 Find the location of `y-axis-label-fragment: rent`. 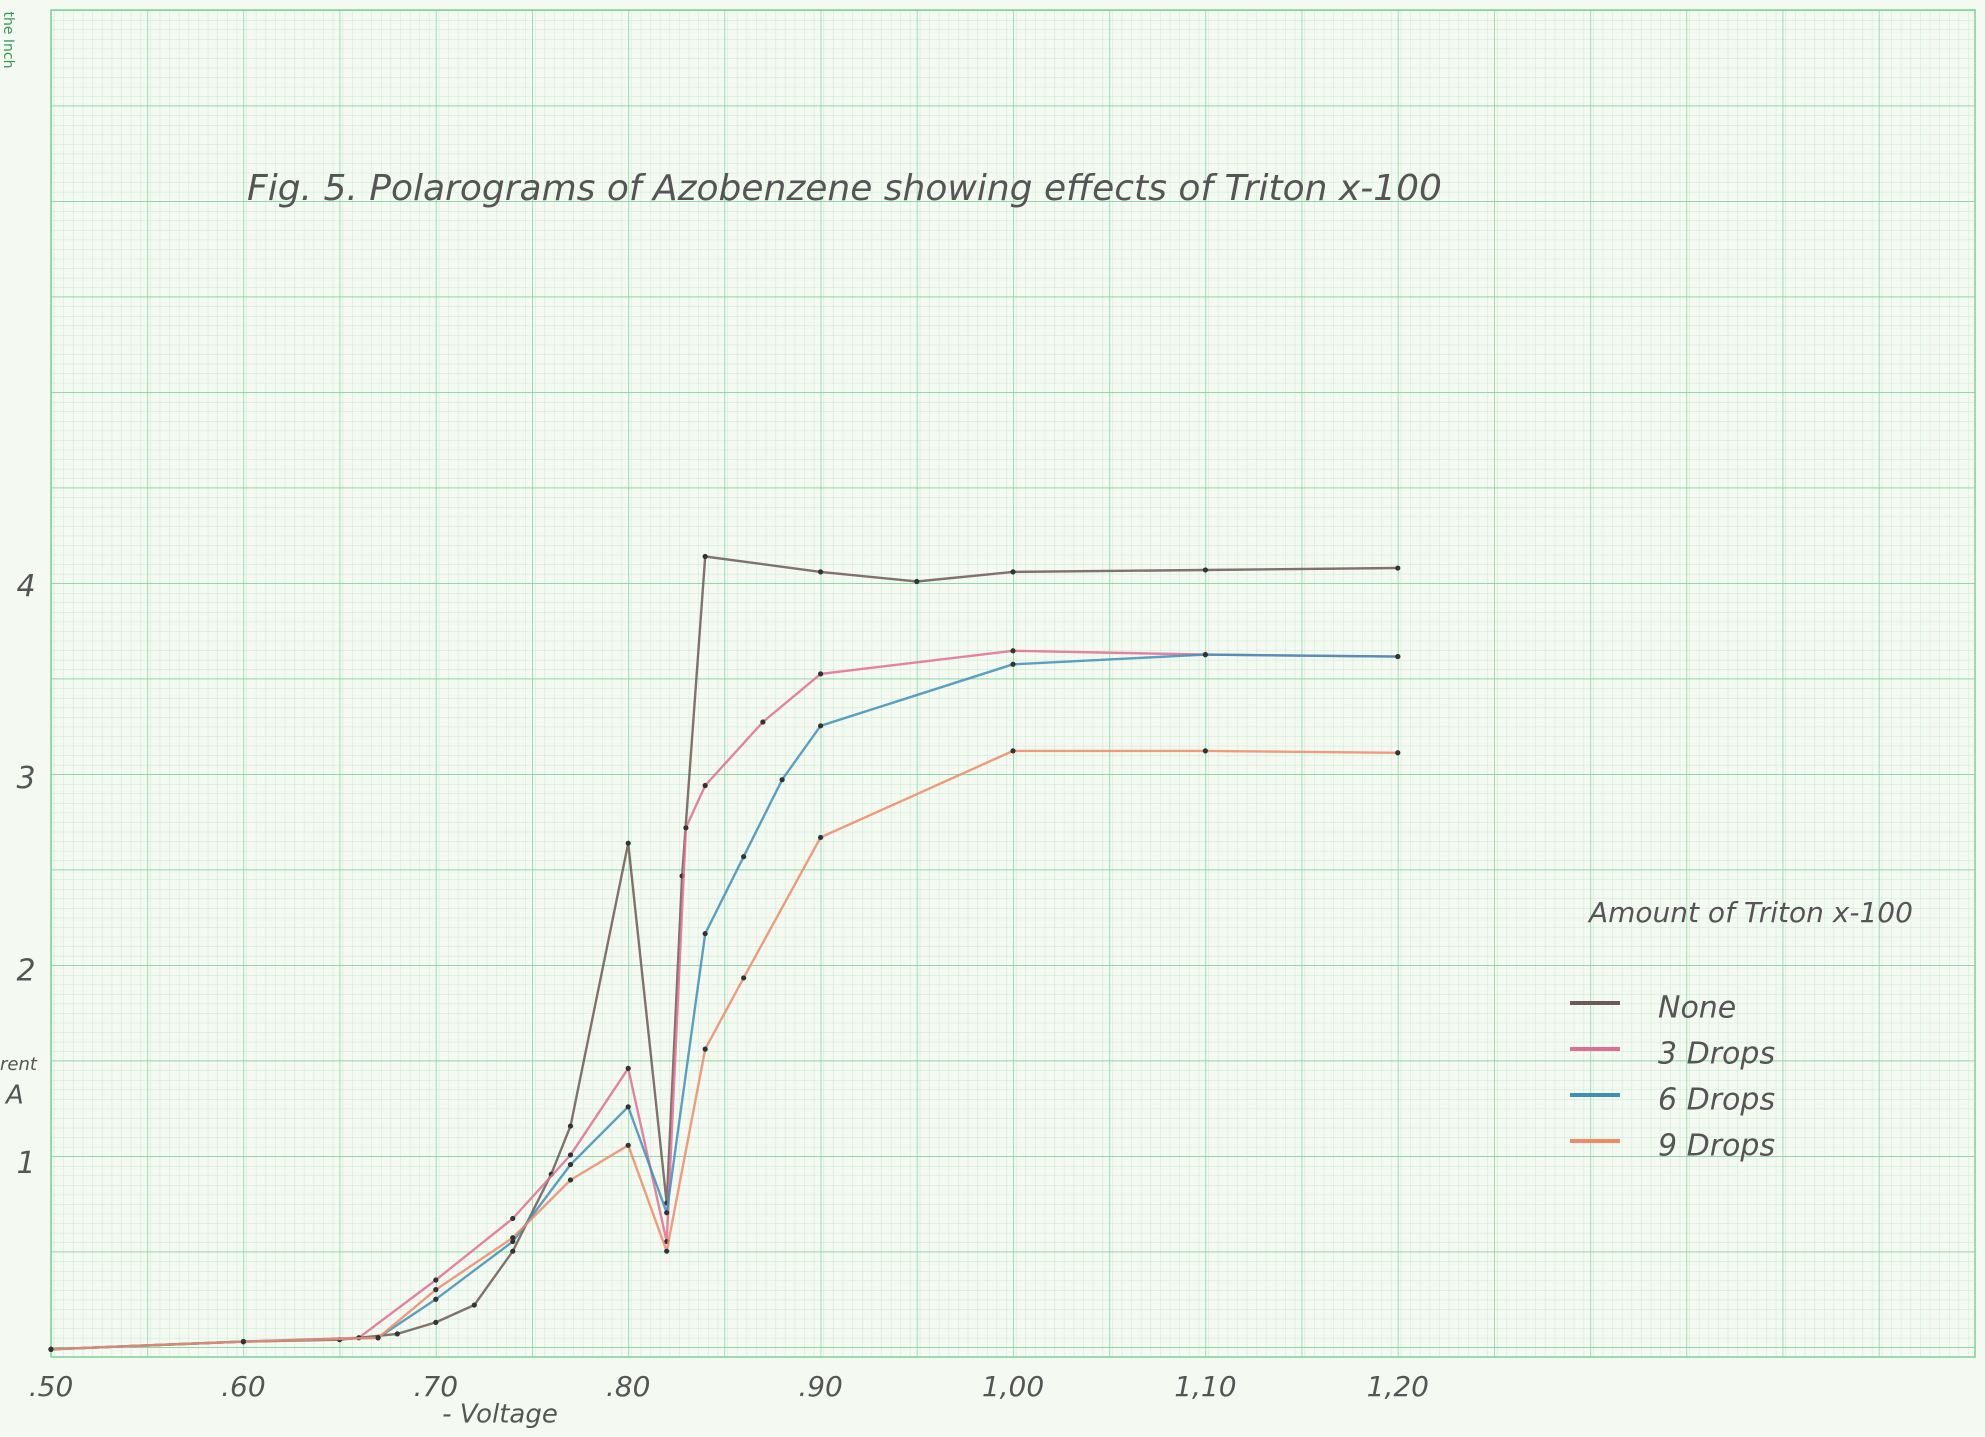

y-axis-label-fragment: rent is located at coordinates (19, 1064).